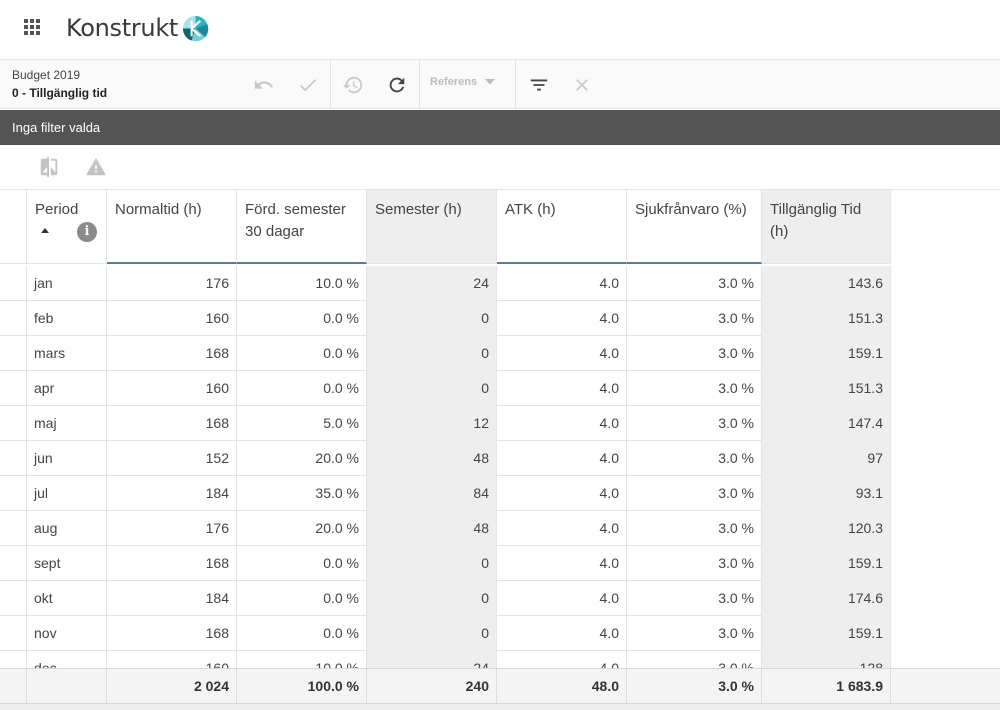  What do you see at coordinates (87, 232) in the screenshot?
I see `info-icon: i` at bounding box center [87, 232].